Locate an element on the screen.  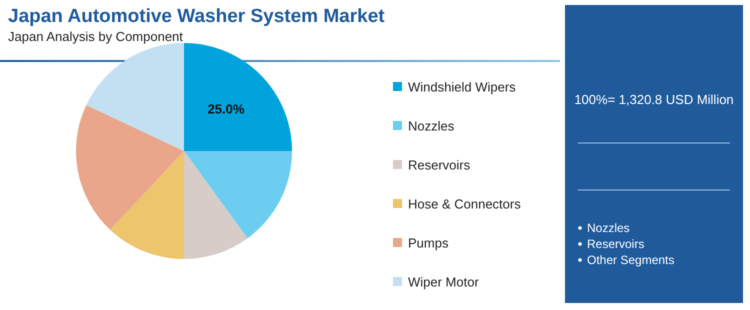
legend-label: Hose & Connectors is located at coordinates (465, 204).